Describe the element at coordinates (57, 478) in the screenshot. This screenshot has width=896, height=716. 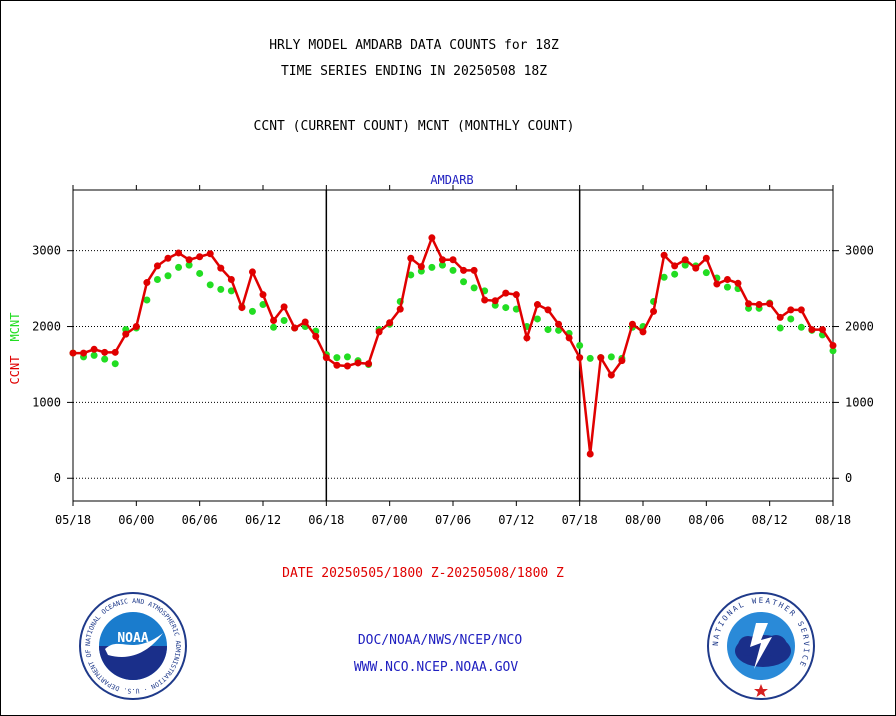
I see `y-tick-label: 0` at that location.